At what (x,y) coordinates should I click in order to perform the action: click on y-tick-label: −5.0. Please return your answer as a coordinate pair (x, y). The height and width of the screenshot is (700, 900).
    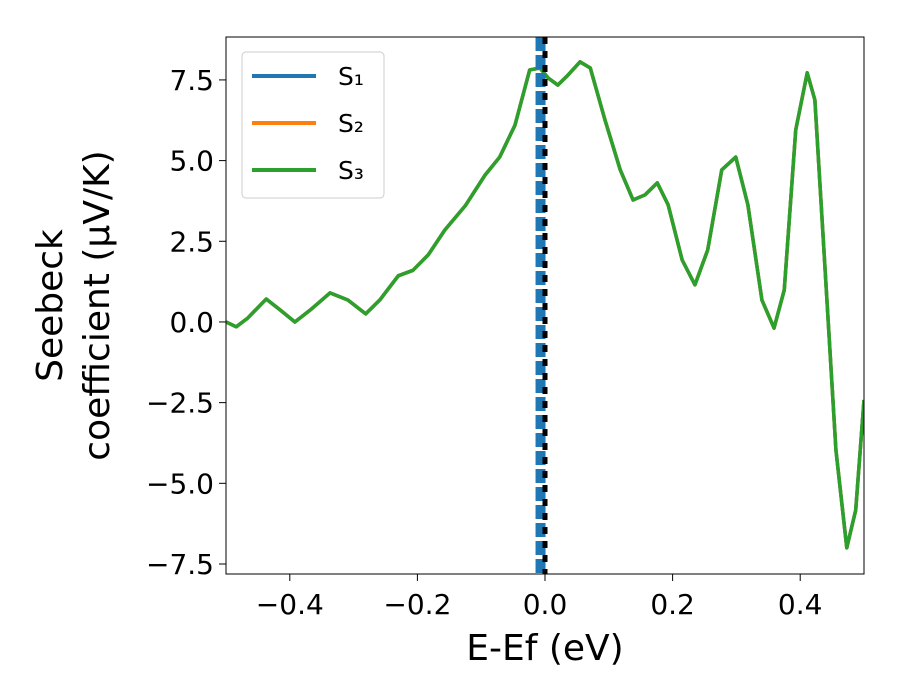
    Looking at the image, I should click on (180, 483).